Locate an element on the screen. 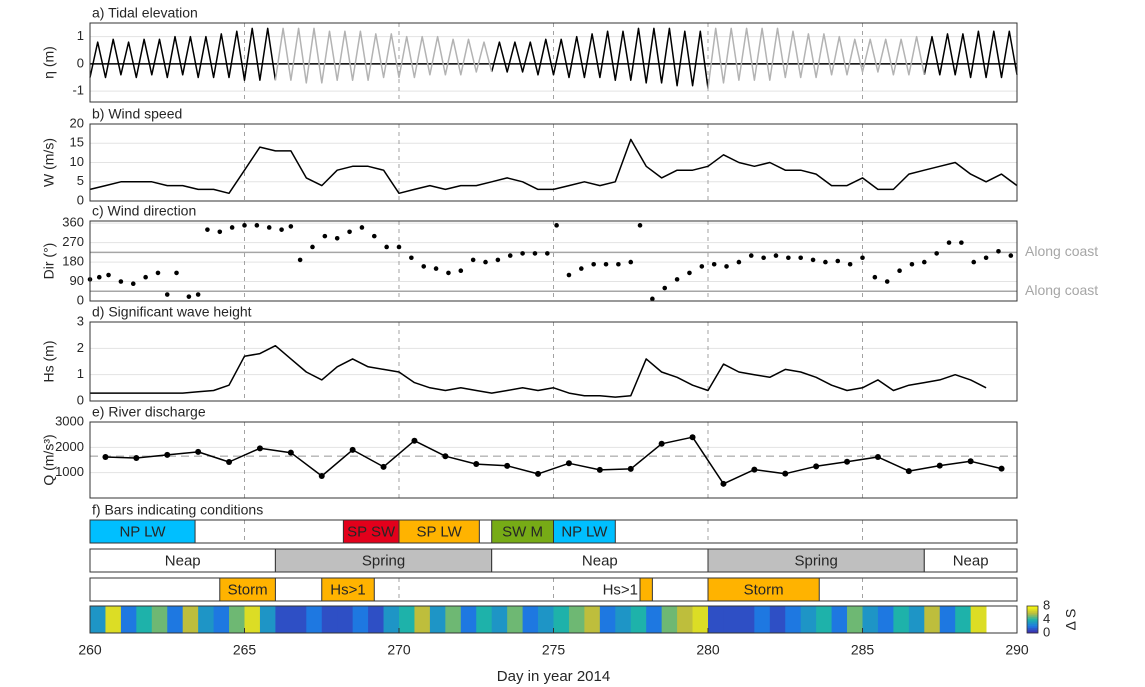 The image size is (1145, 687). reference-label: Along coast is located at coordinates (1061, 290).